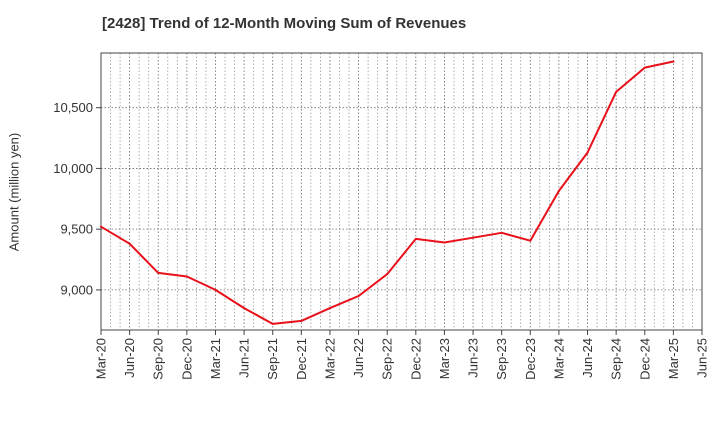 The width and height of the screenshot is (720, 440). What do you see at coordinates (644, 359) in the screenshot?
I see `x-tick-label: Dec-24` at bounding box center [644, 359].